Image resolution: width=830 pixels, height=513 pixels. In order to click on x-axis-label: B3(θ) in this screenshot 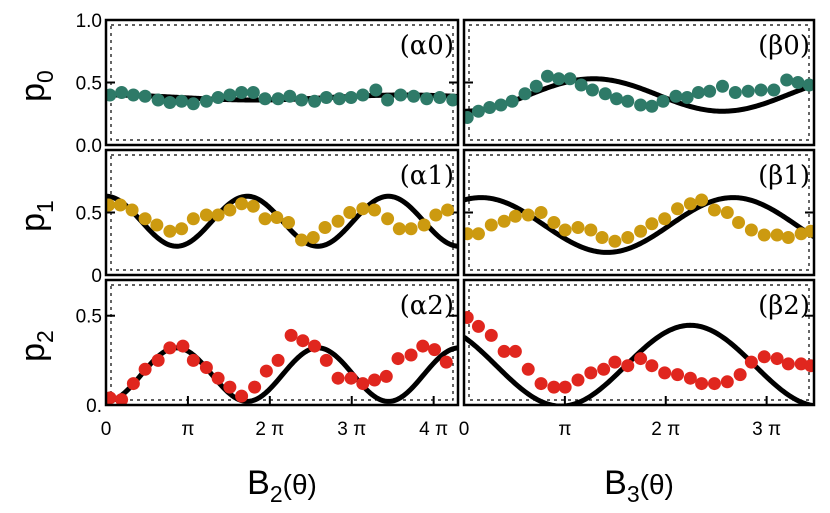, I will do `click(639, 485)`.